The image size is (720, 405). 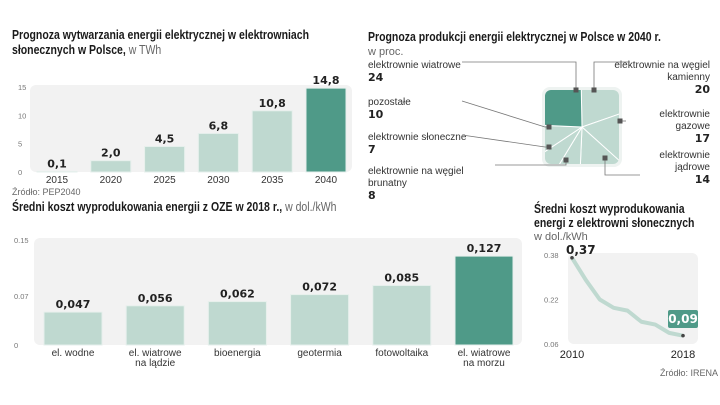 What do you see at coordinates (57, 163) in the screenshot?
I see `bar-value-label: 0,1` at bounding box center [57, 163].